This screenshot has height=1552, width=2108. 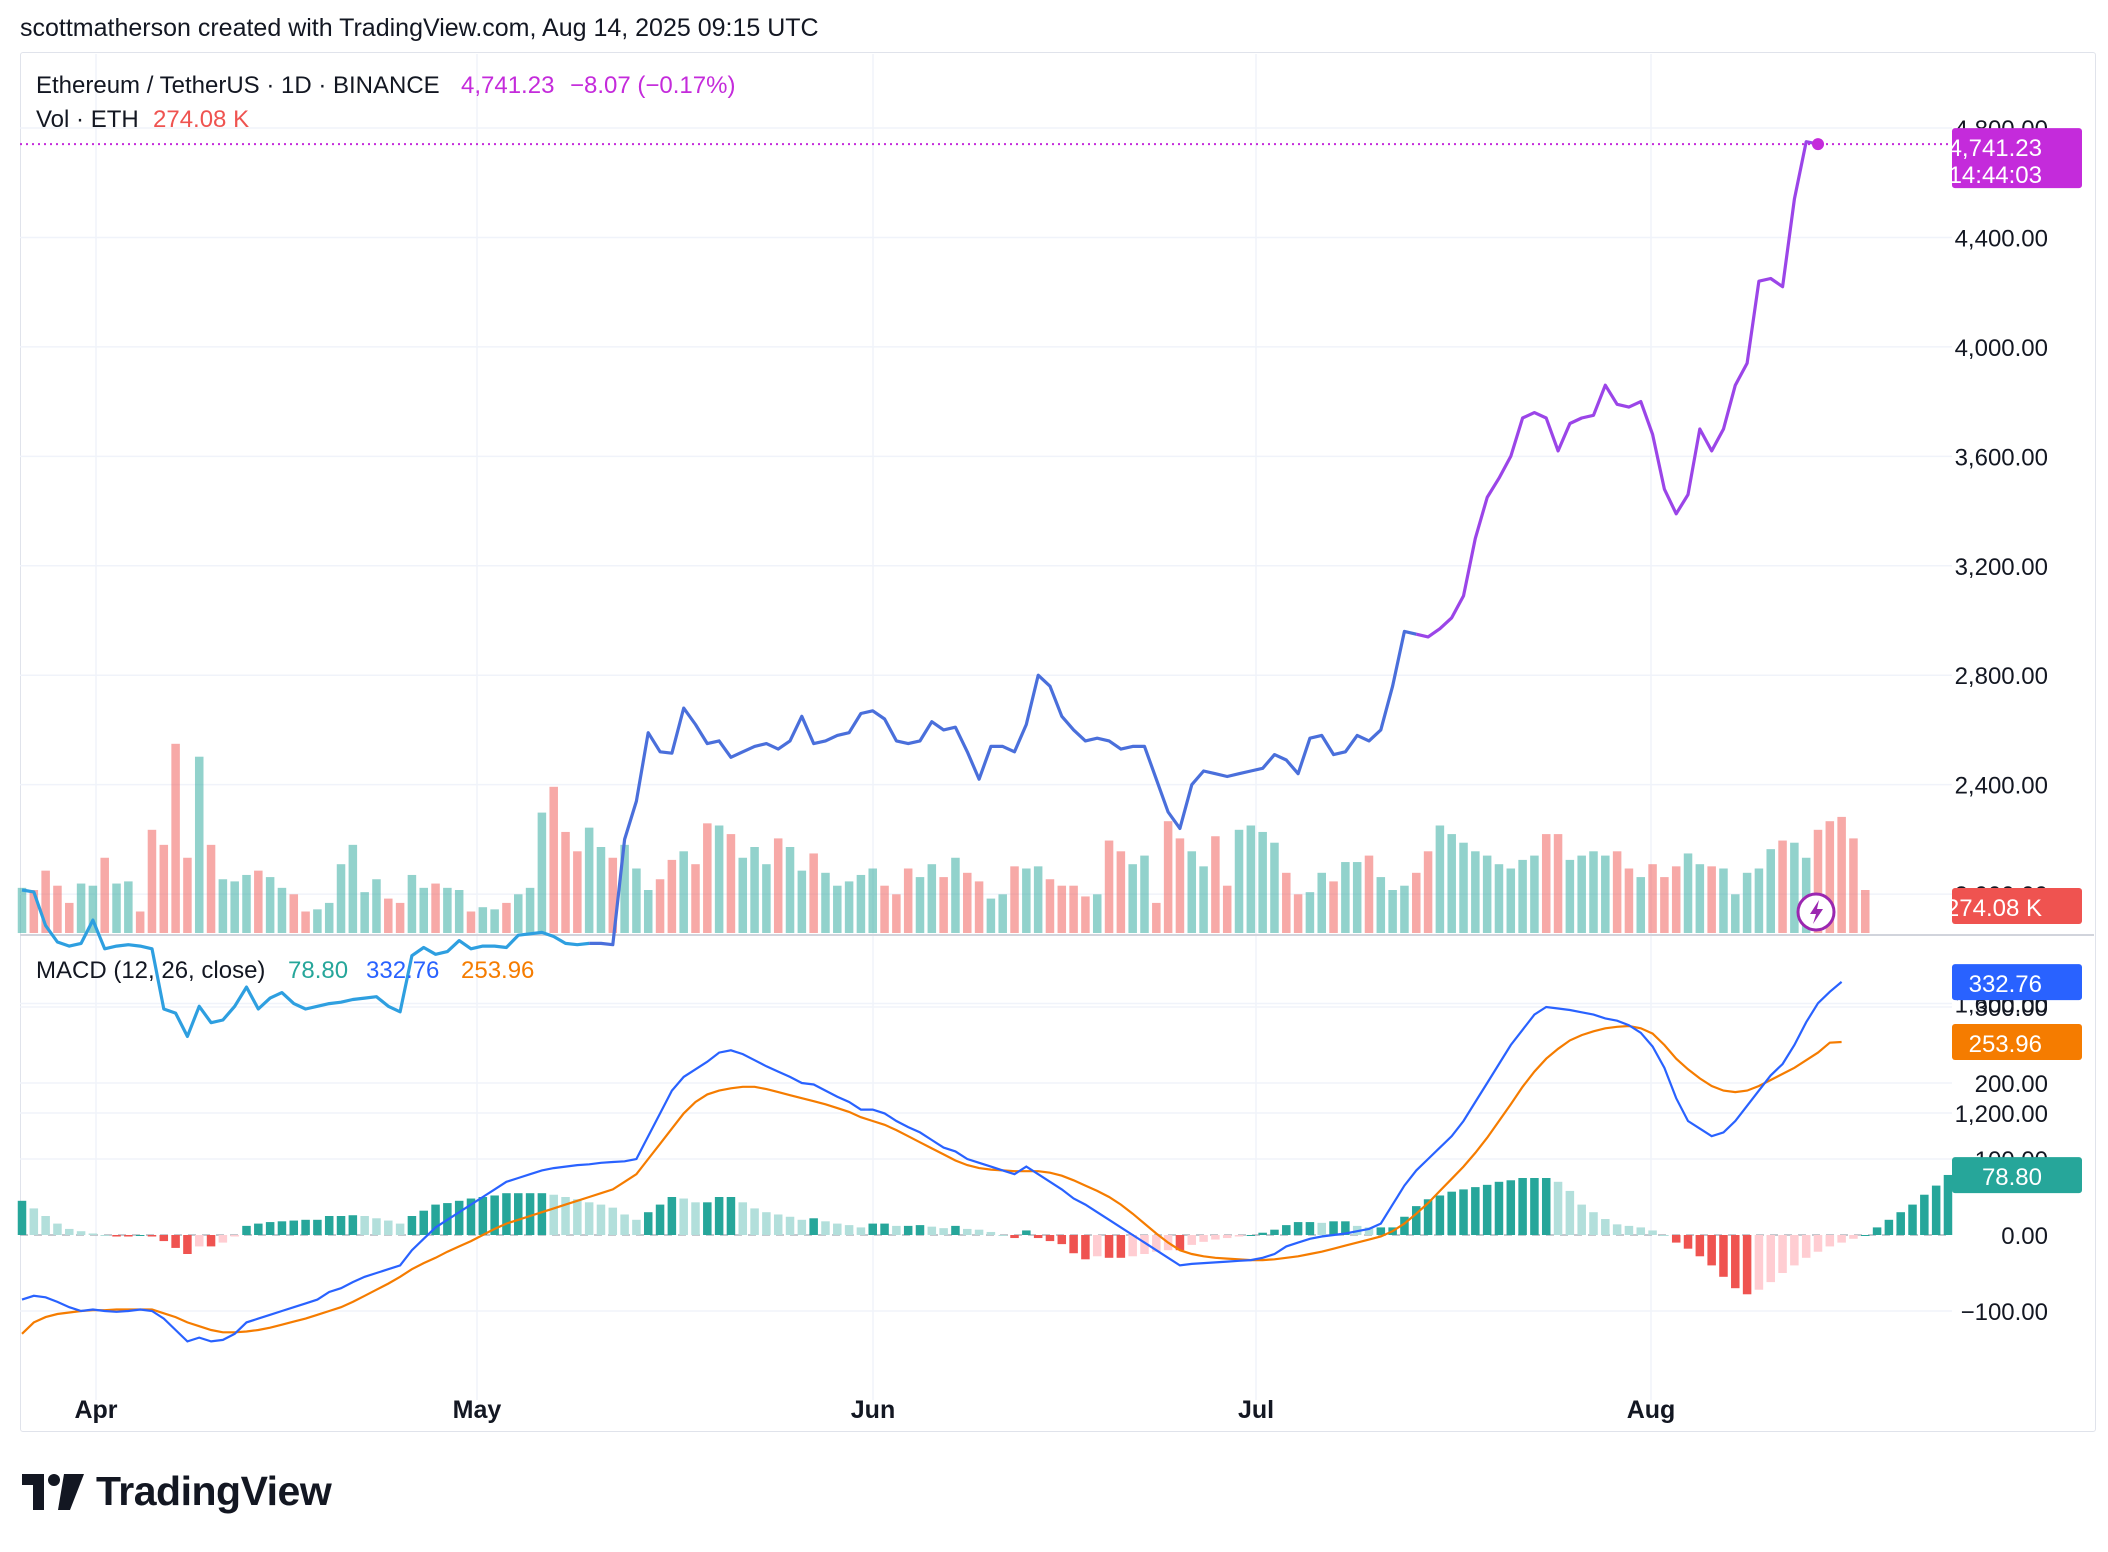 What do you see at coordinates (177, 1491) in the screenshot?
I see `tradingview-logo: TradingView` at bounding box center [177, 1491].